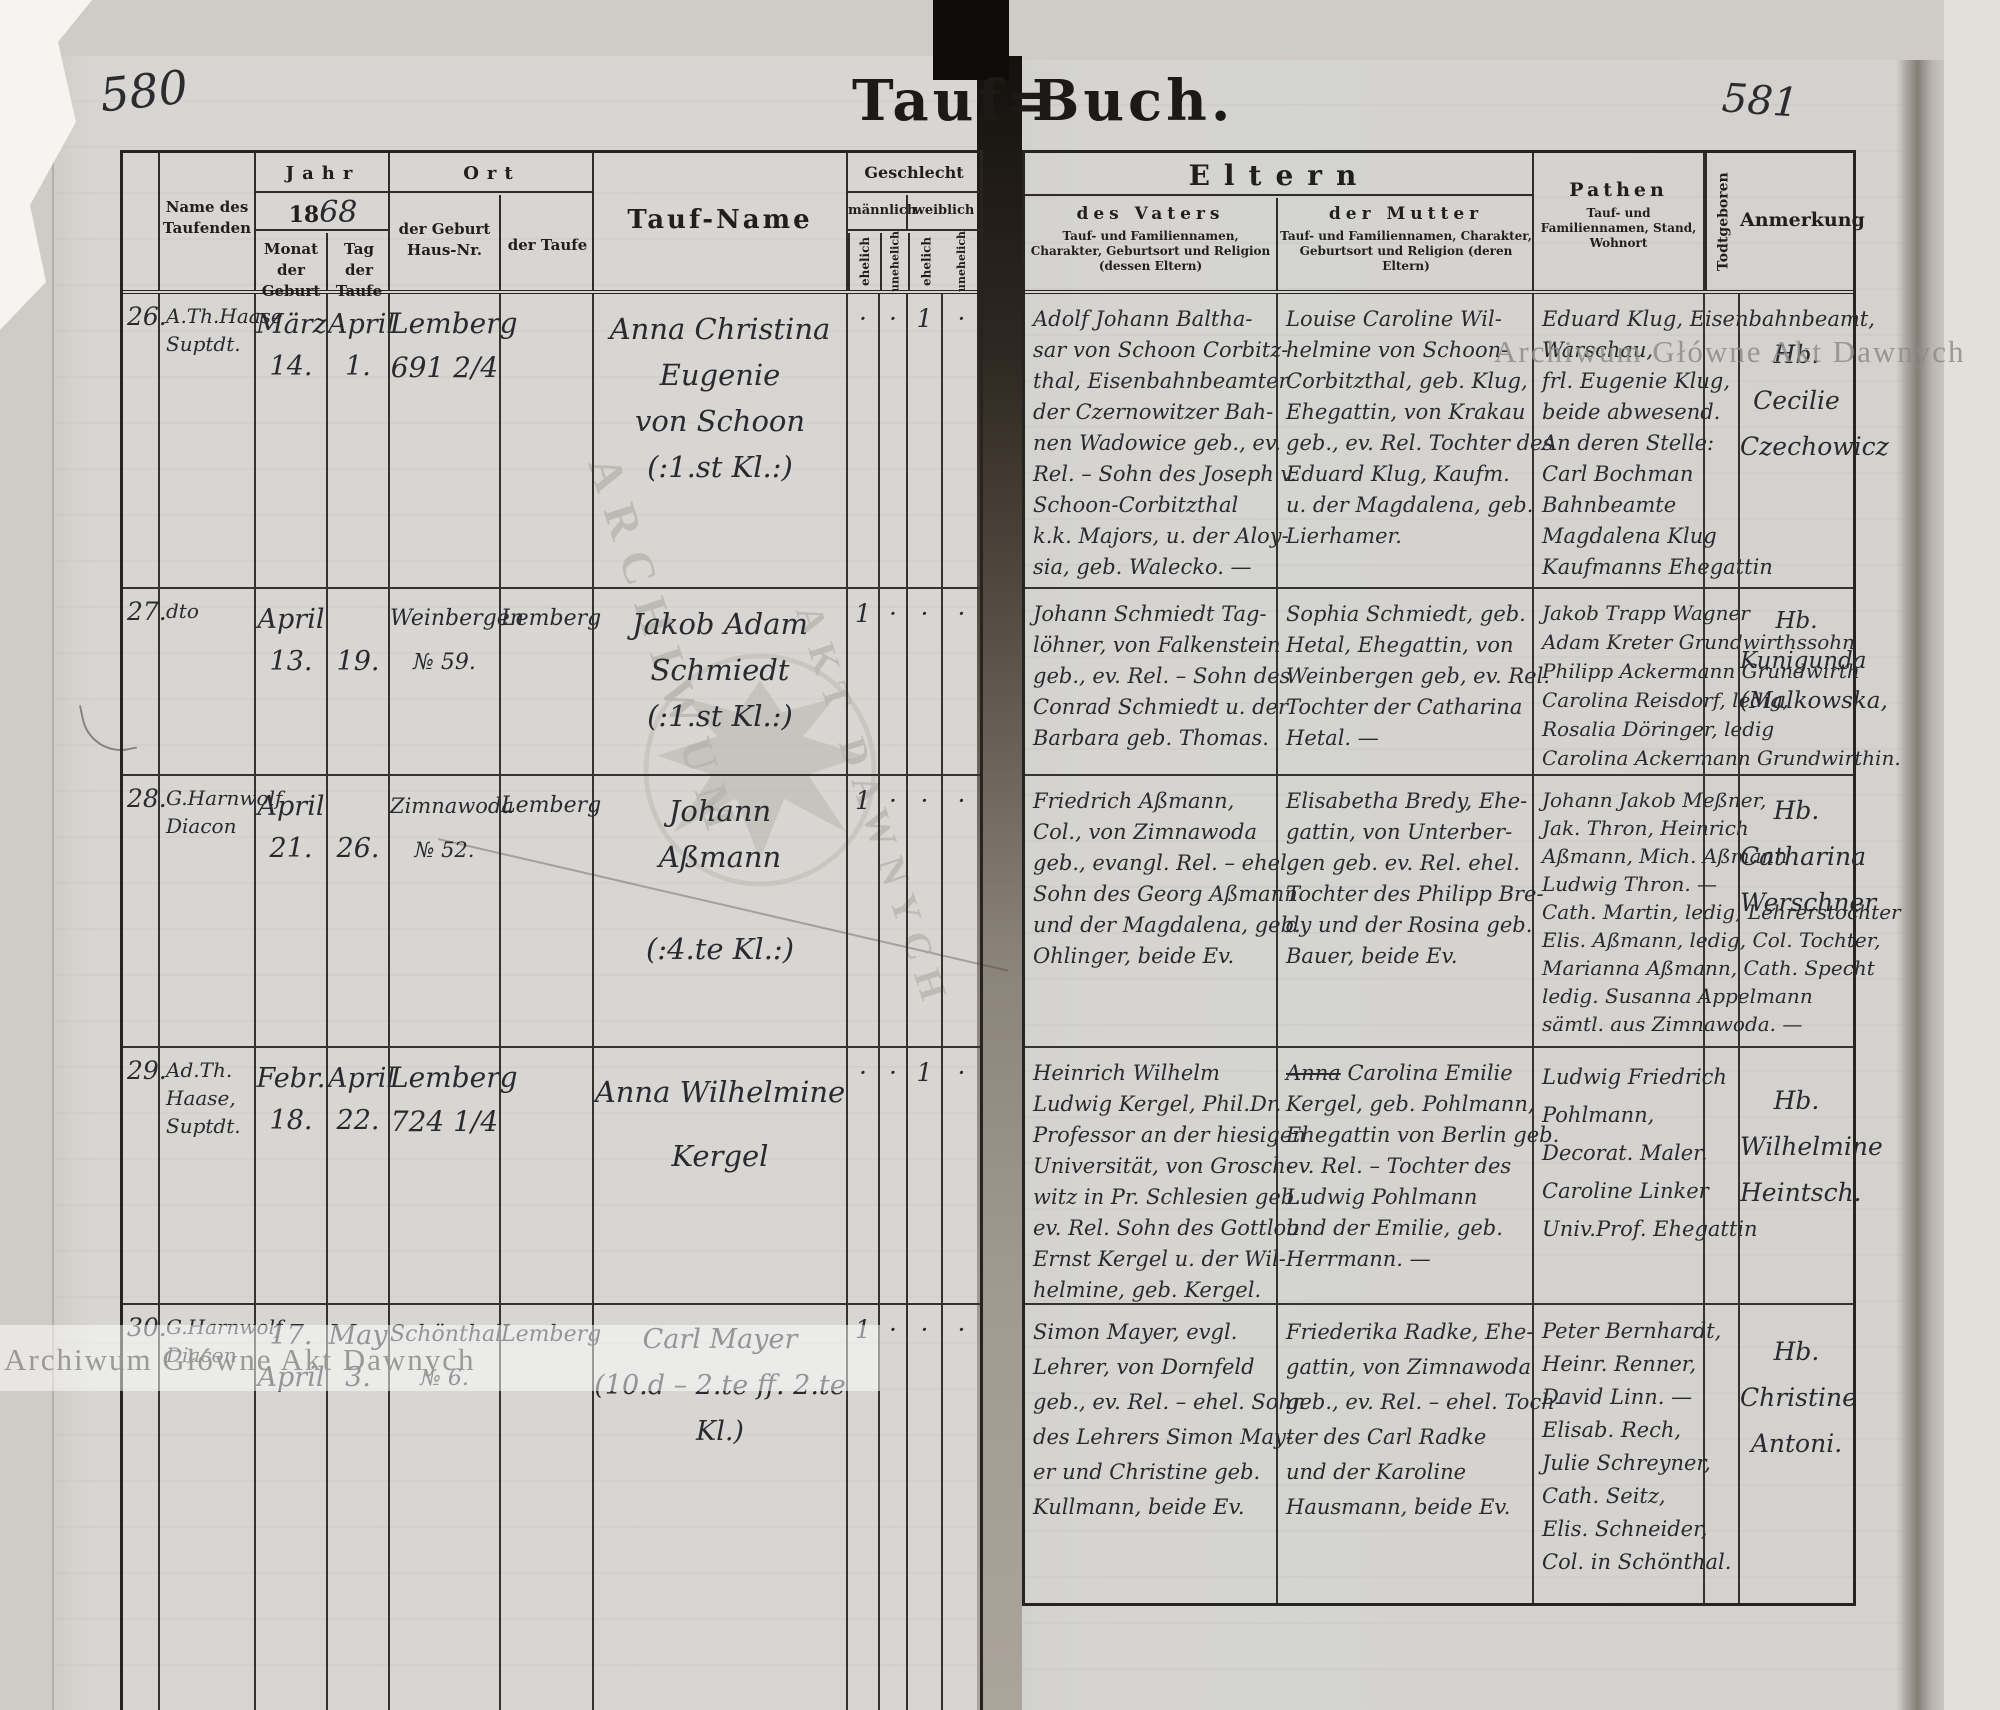 This screenshot has width=2000, height=1710. What do you see at coordinates (145, 681) in the screenshot?
I see `entry-number: 27.` at bounding box center [145, 681].